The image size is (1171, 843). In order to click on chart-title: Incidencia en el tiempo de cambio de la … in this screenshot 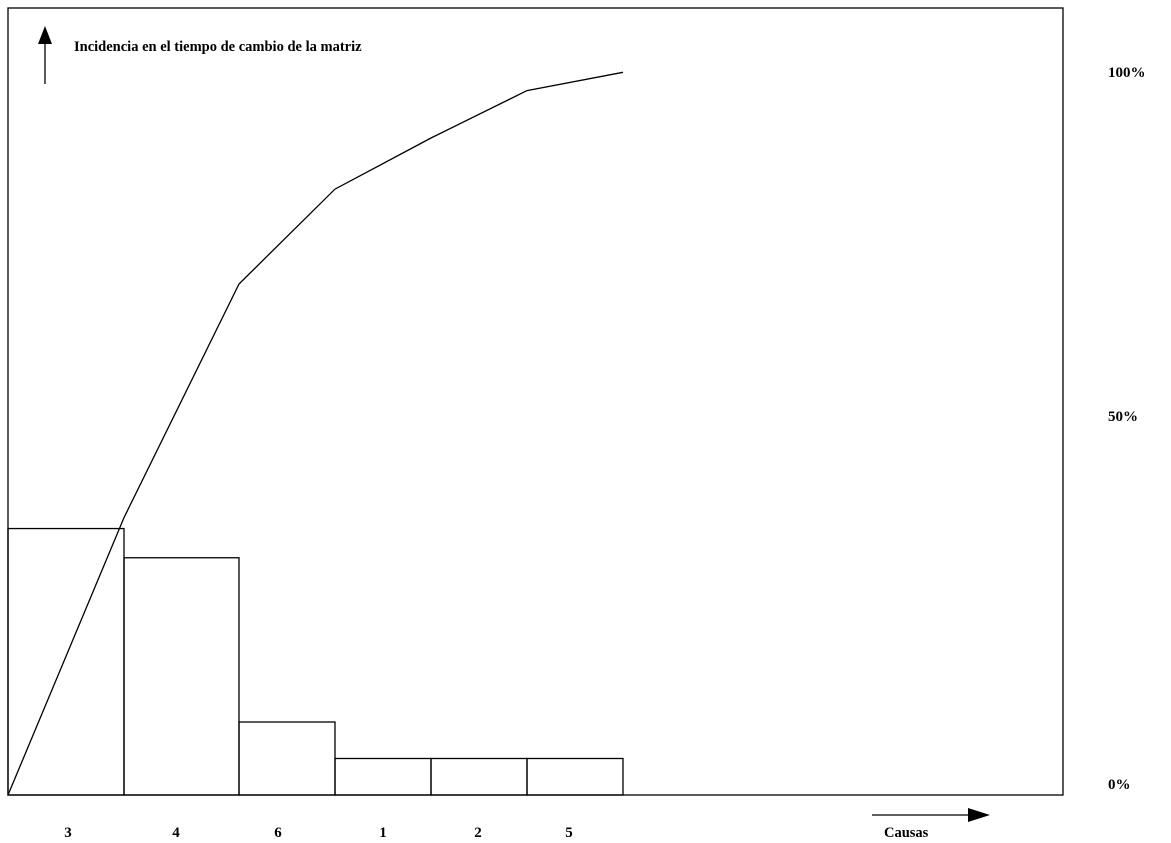, I will do `click(218, 47)`.